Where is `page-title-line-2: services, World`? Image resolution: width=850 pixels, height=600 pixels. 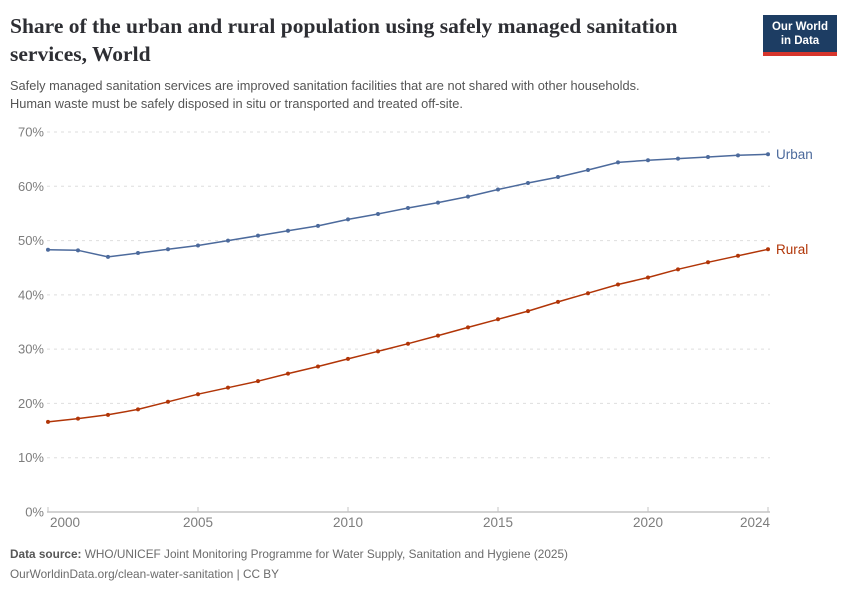 page-title-line-2: services, World is located at coordinates (80, 54).